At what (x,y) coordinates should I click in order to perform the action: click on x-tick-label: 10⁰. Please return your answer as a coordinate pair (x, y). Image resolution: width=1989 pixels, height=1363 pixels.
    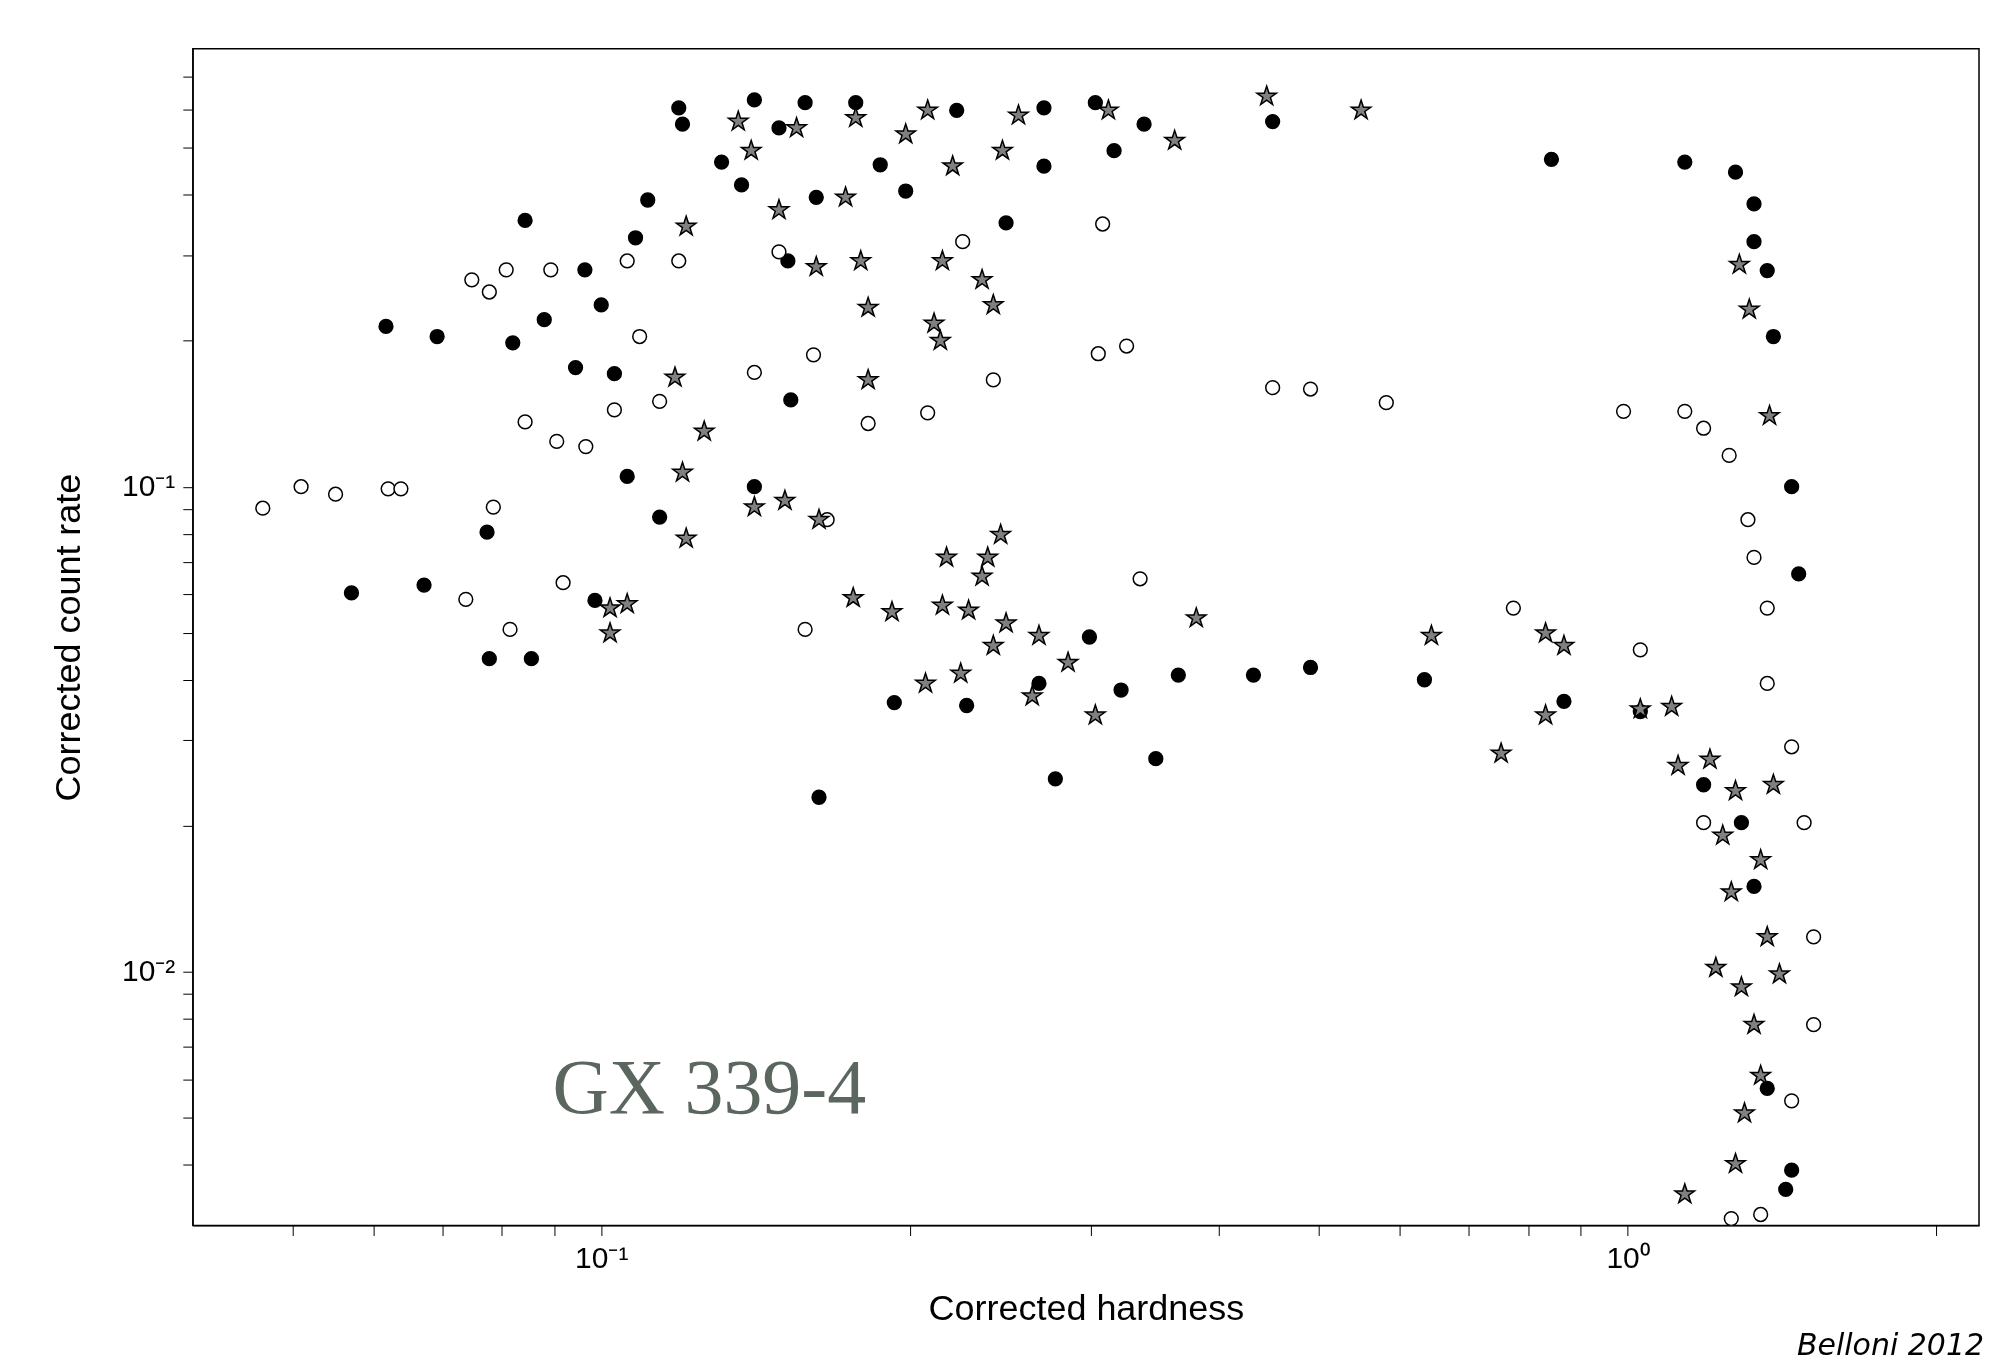
    Looking at the image, I should click on (1628, 1257).